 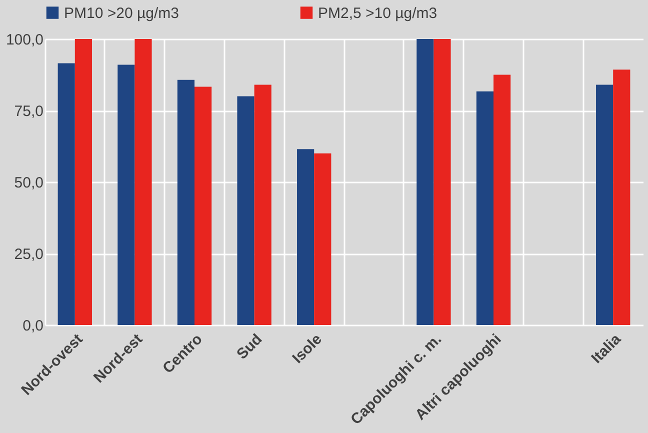 I want to click on y-tick-label: 100,0, so click(x=25, y=40).